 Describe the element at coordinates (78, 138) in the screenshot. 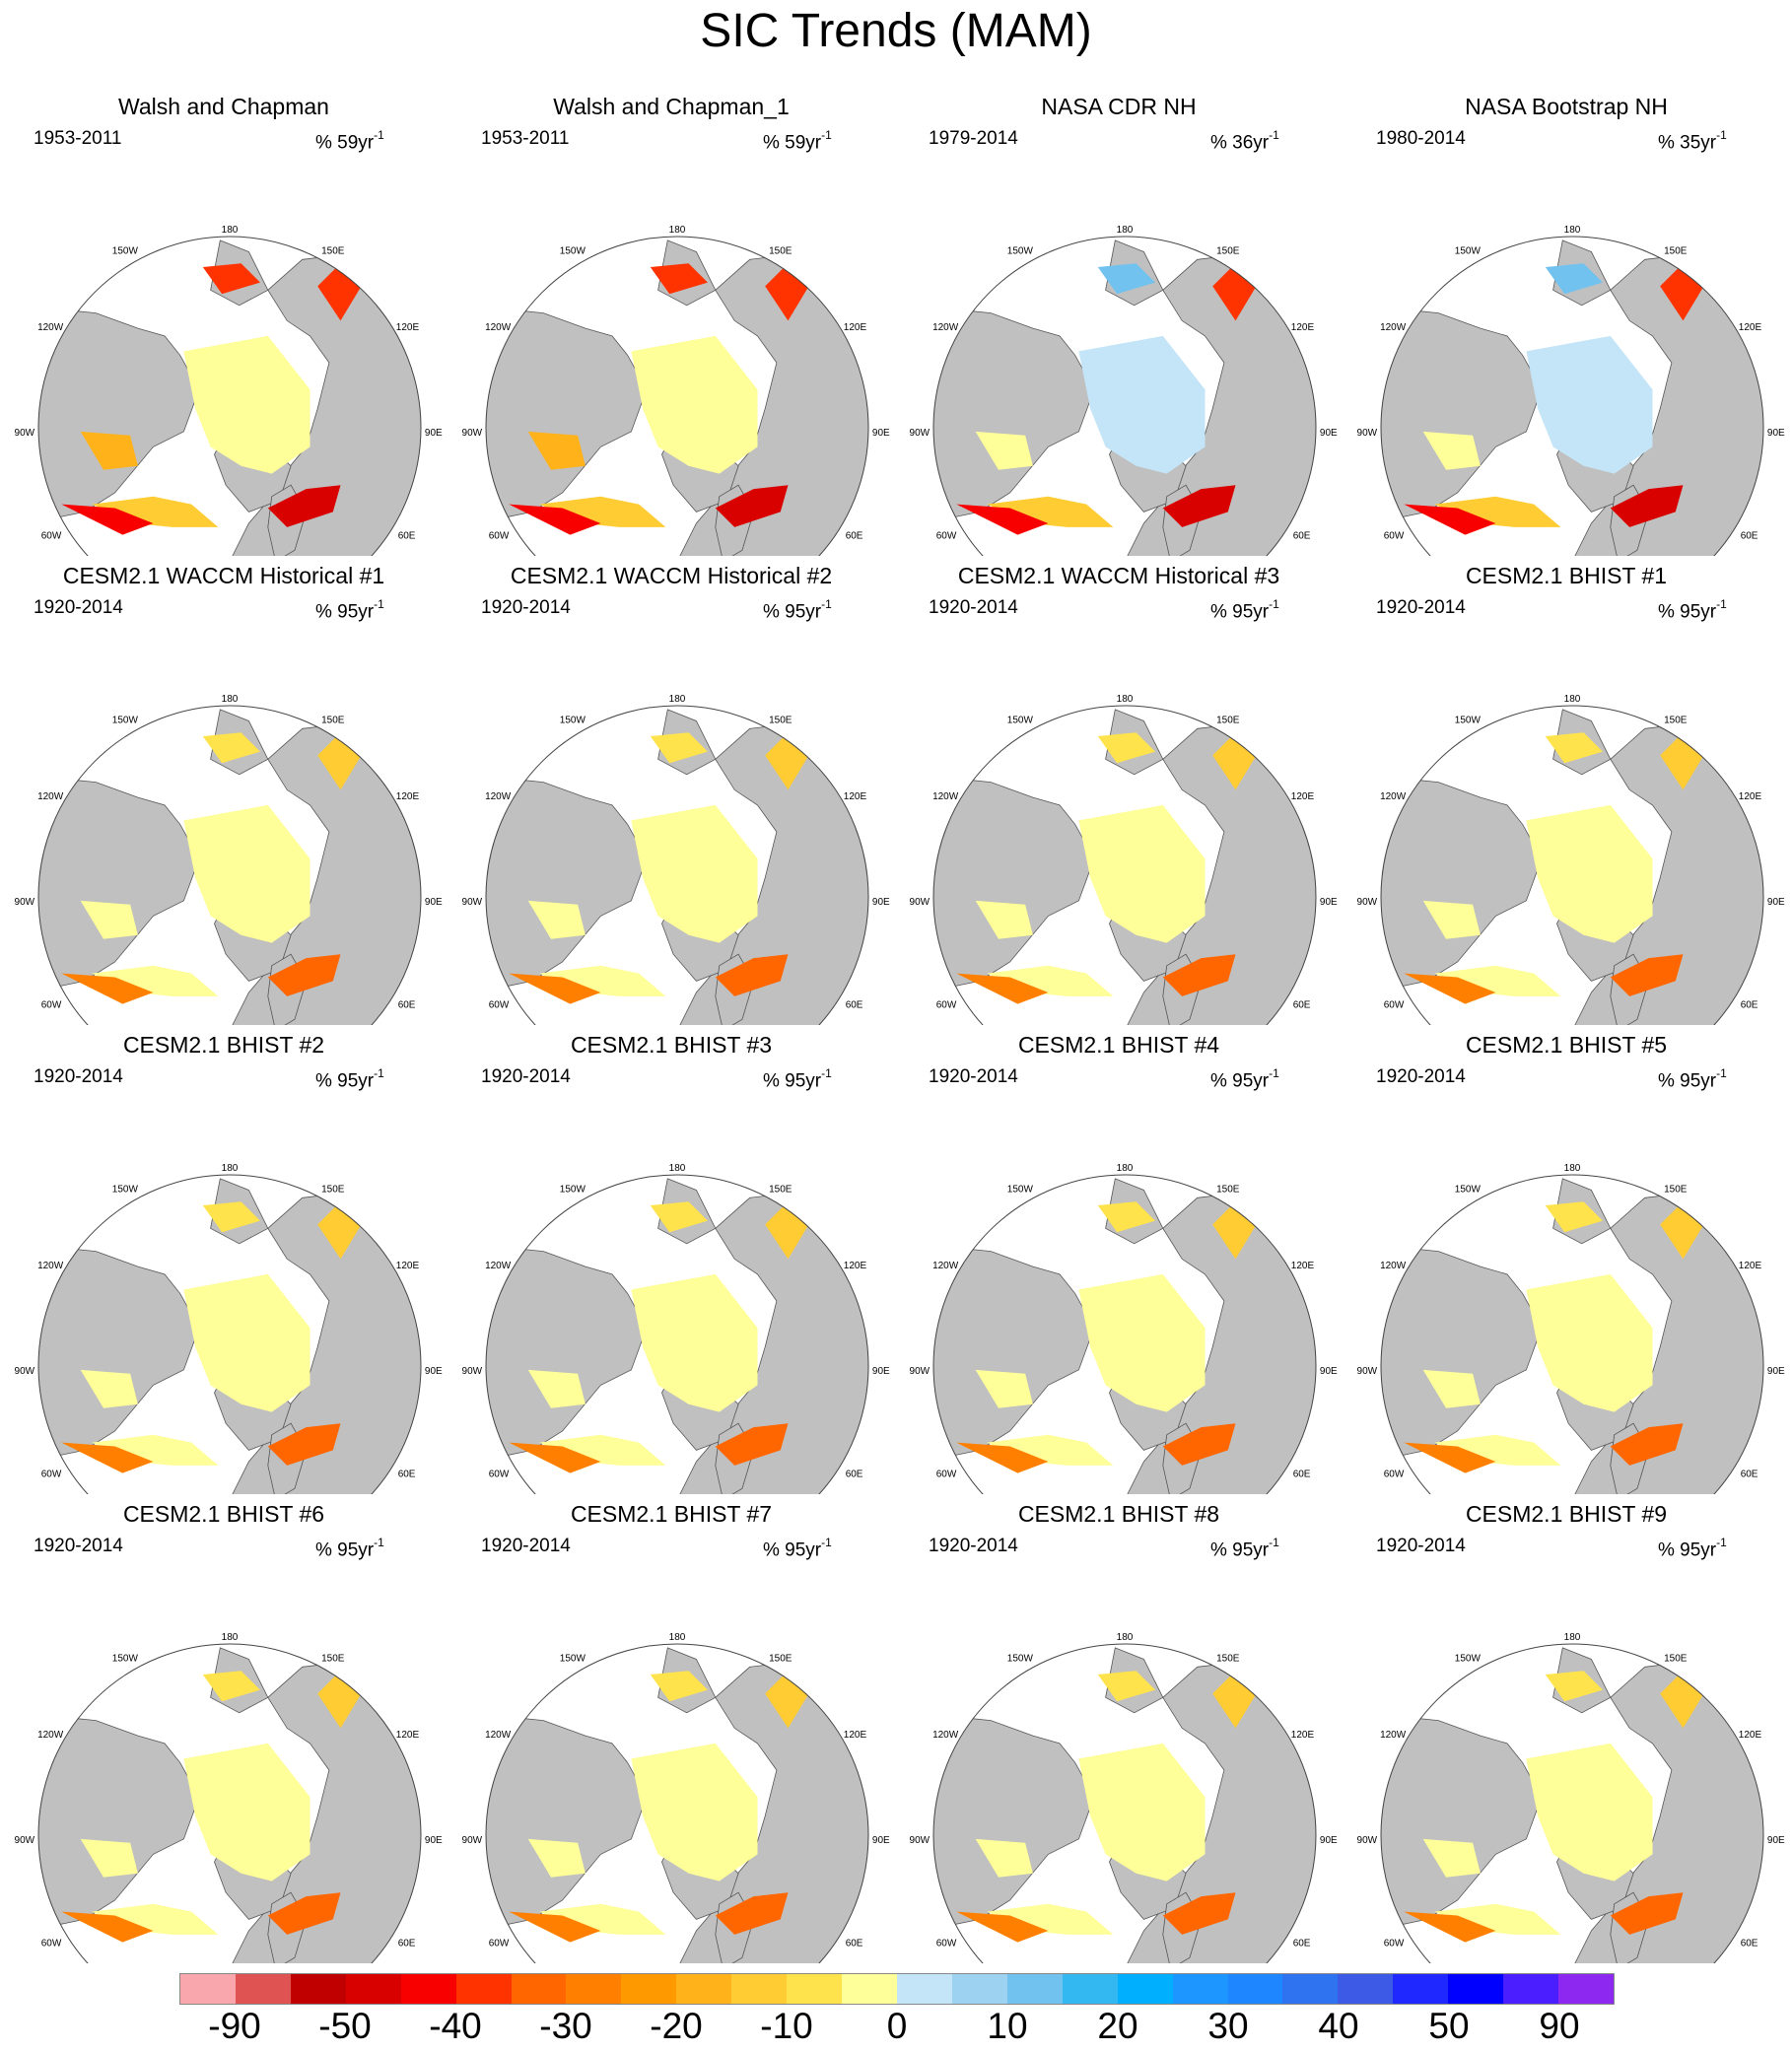

I see `panel-period: 1953-2011` at that location.